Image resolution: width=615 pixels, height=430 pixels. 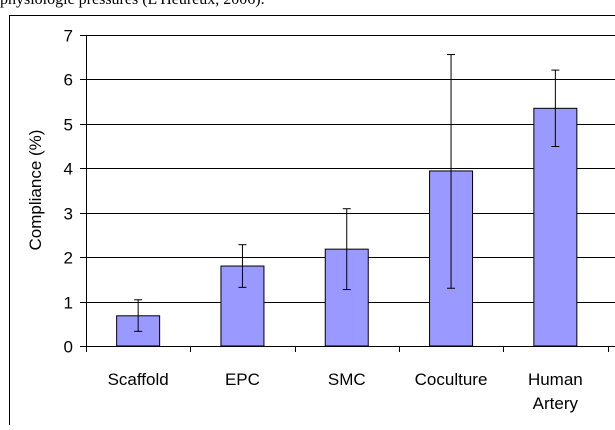 What do you see at coordinates (68, 169) in the screenshot?
I see `y-tick-label: 4` at bounding box center [68, 169].